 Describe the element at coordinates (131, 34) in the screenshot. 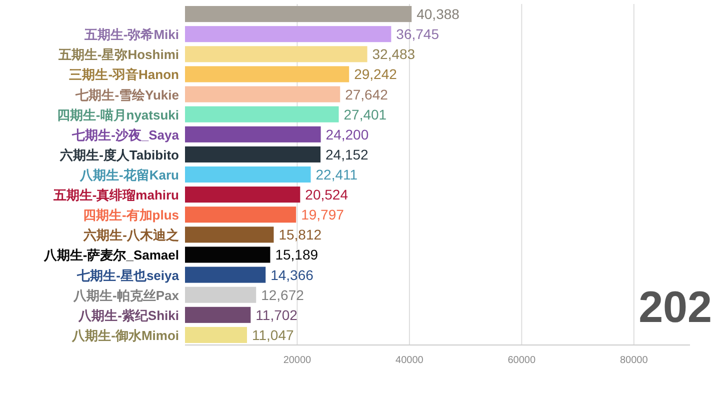

I see `y-tick-label: 五期生-弥希Miki` at that location.